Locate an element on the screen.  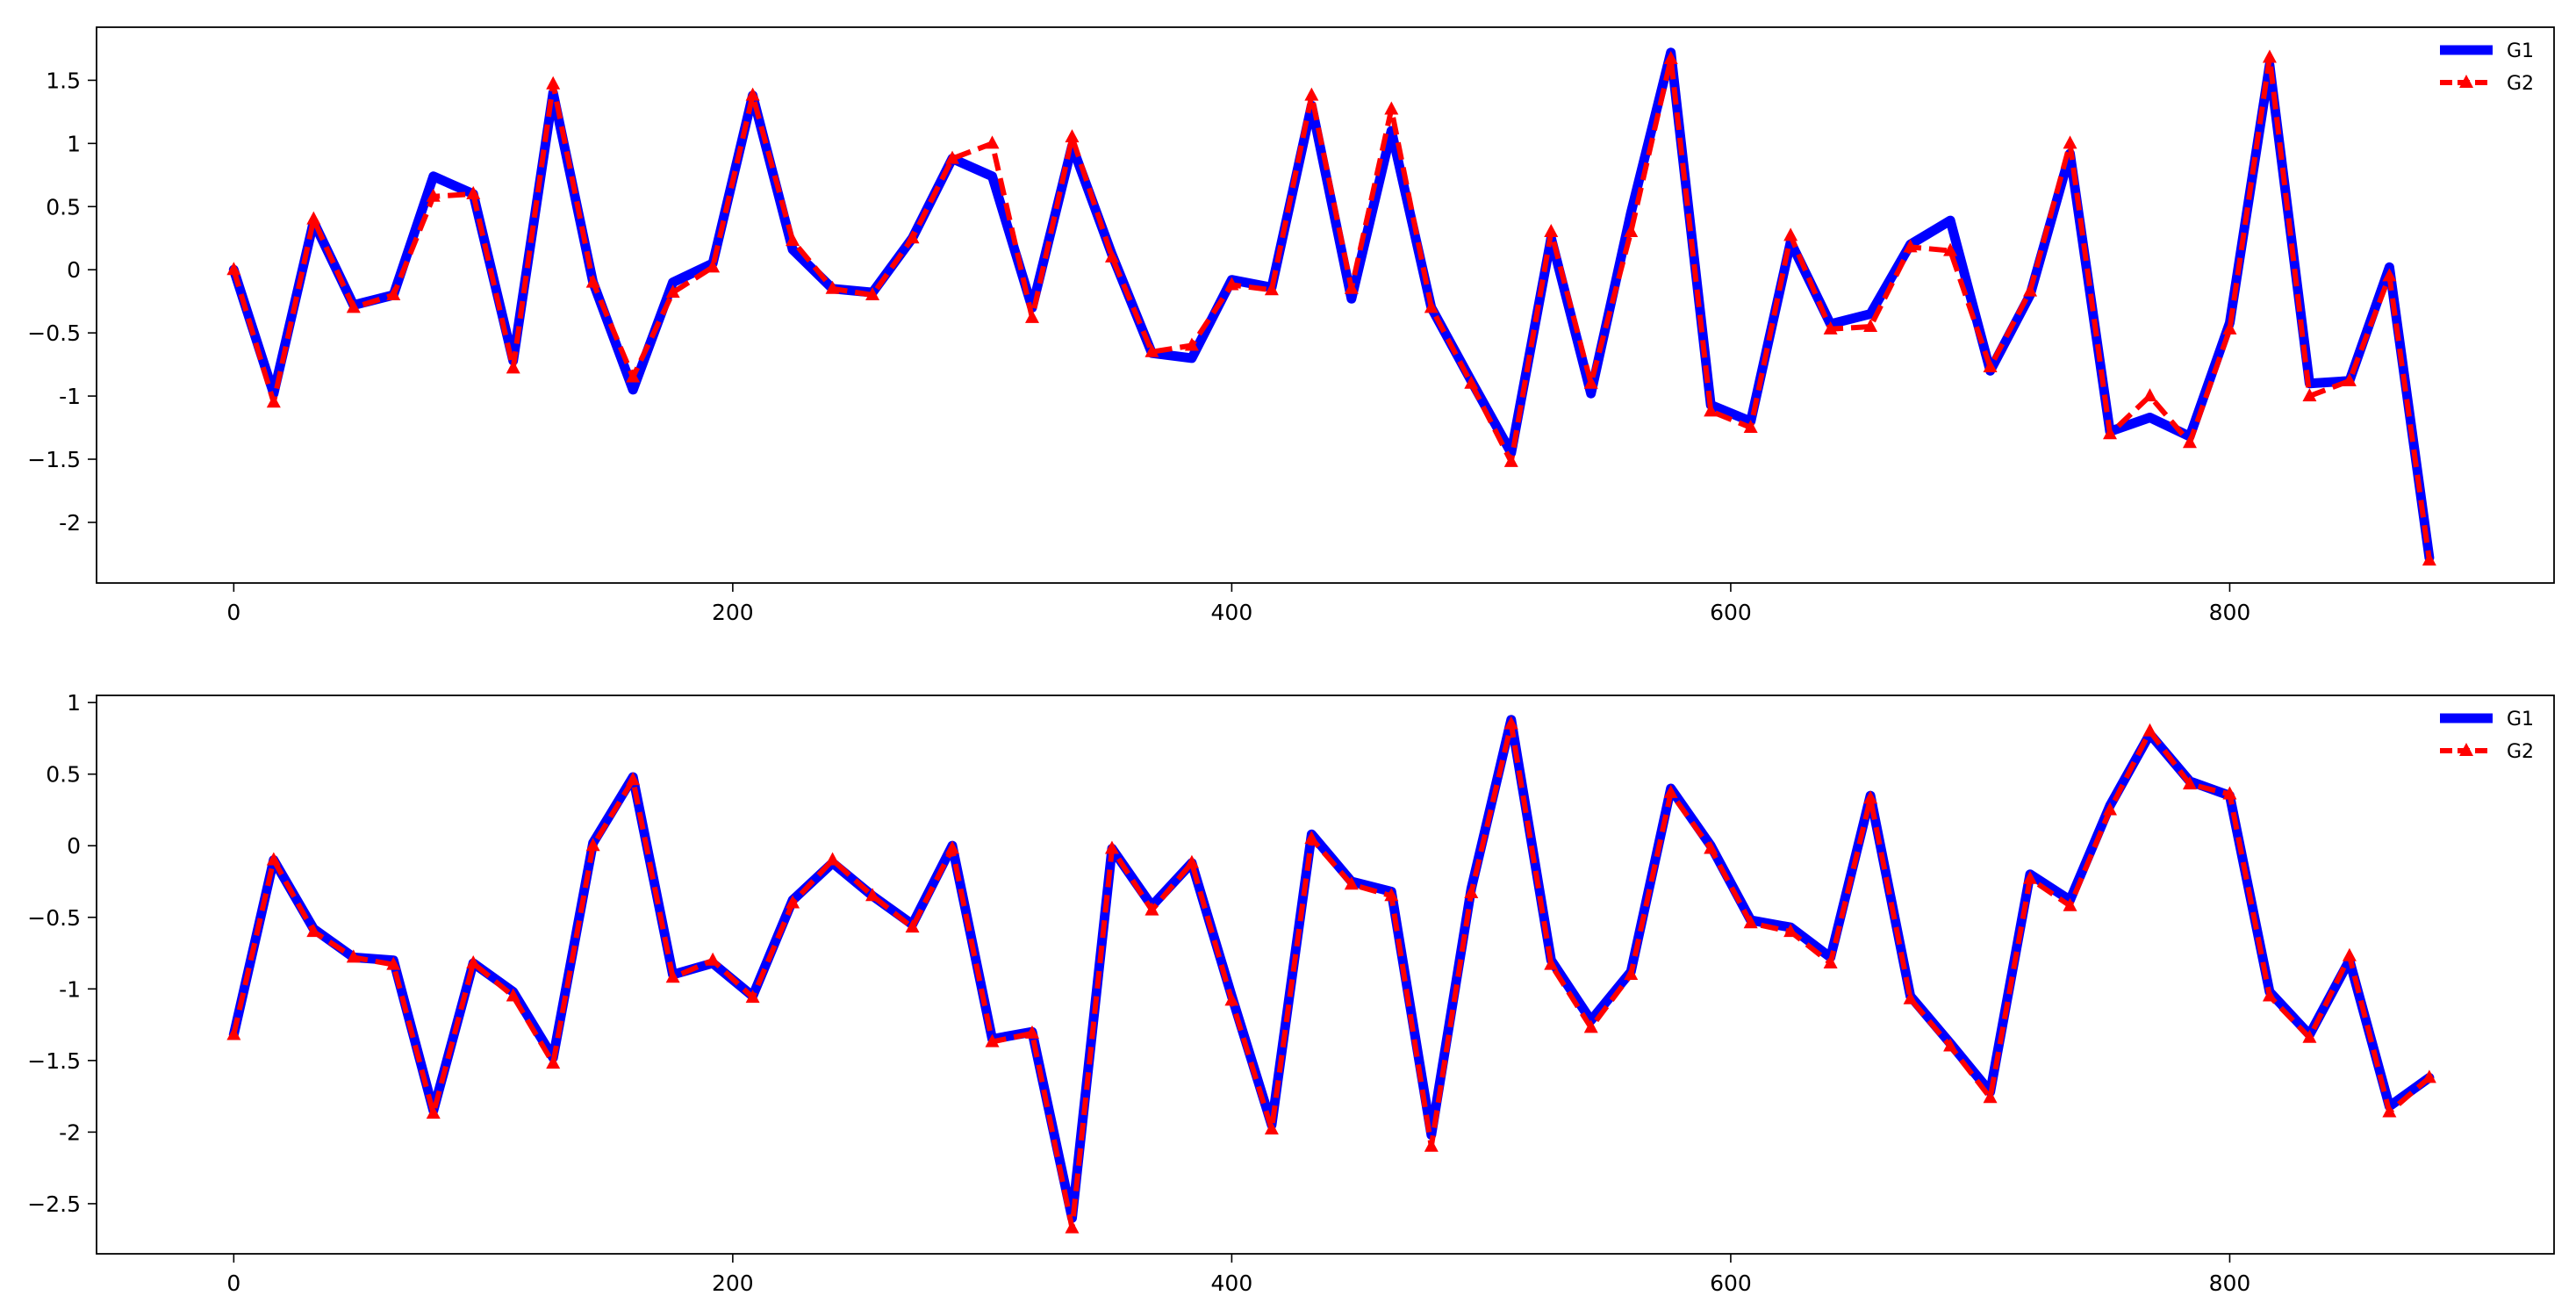
x-tick-label: 0 is located at coordinates (233, 1283).